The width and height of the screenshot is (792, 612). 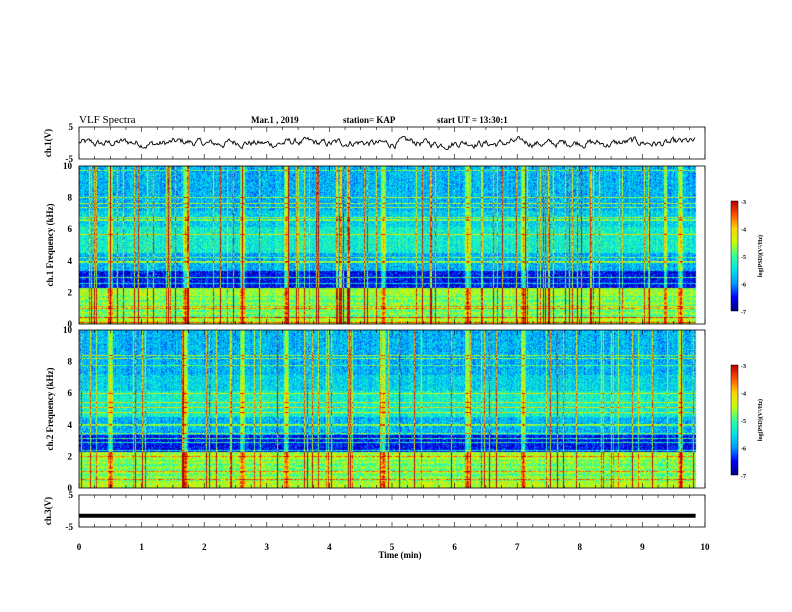 I want to click on ch3-ytick-bottom: -5, so click(x=70, y=527).